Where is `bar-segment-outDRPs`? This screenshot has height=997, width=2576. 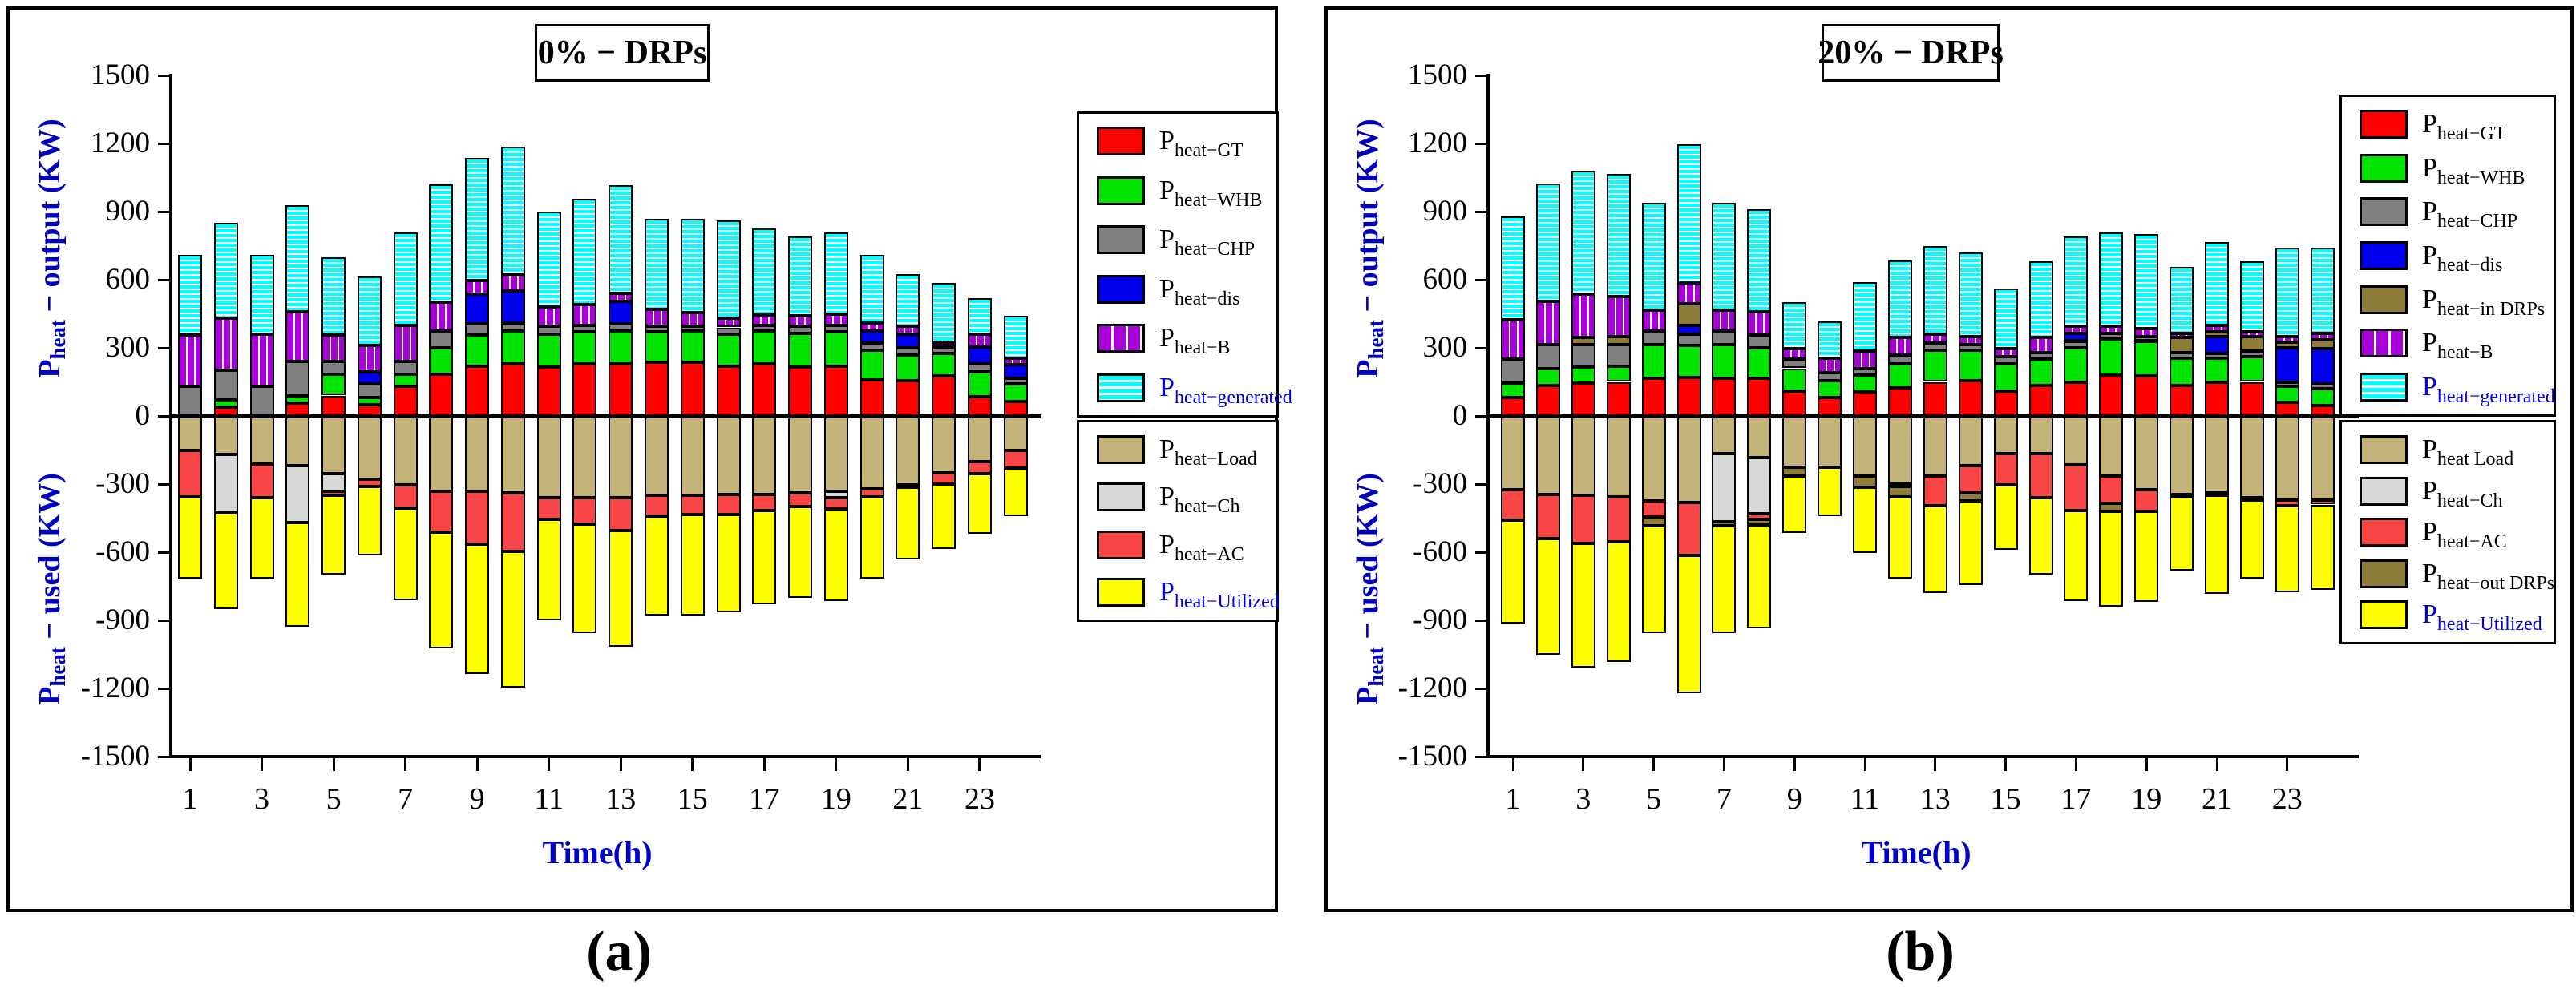 bar-segment-outDRPs is located at coordinates (1794, 471).